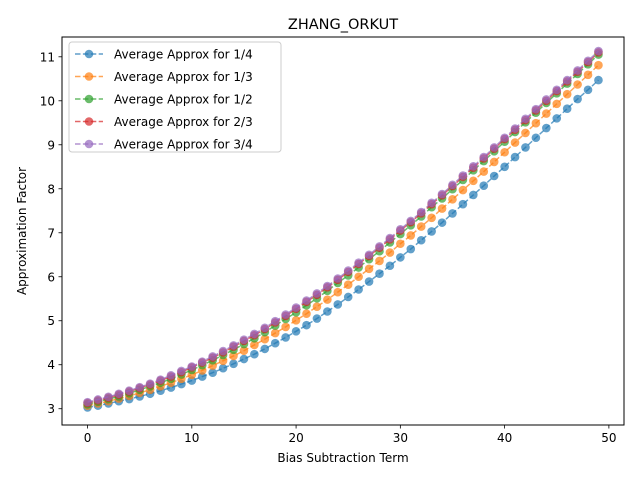 The height and width of the screenshot is (484, 640). I want to click on legend-item: Average Approx for 3/4, so click(164, 145).